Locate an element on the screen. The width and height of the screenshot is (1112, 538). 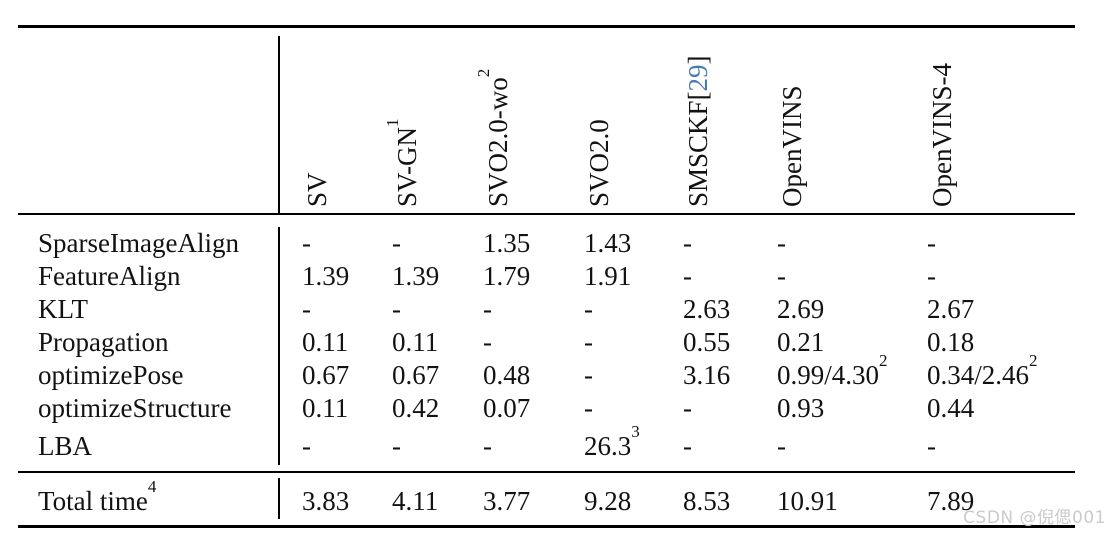
row-label: optimizeStructure is located at coordinates (135, 408).